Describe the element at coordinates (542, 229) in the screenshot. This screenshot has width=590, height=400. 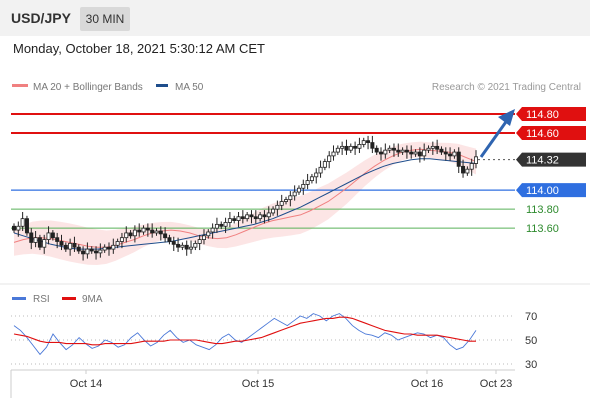
I see `price-level-label: 113.60` at that location.